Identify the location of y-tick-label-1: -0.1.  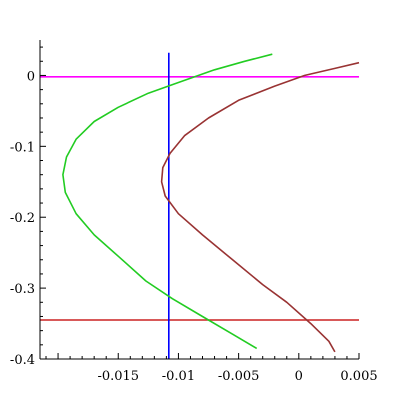
(22, 147).